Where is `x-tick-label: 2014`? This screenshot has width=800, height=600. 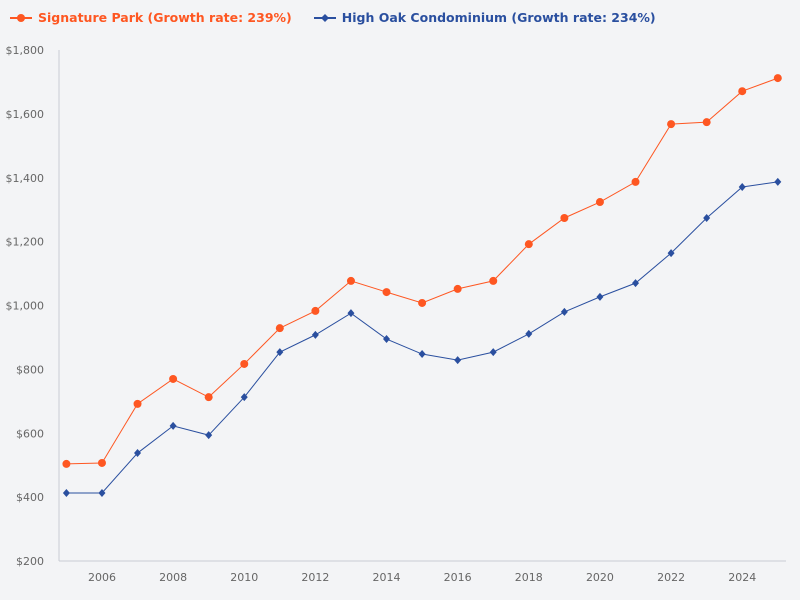 x-tick-label: 2014 is located at coordinates (387, 577).